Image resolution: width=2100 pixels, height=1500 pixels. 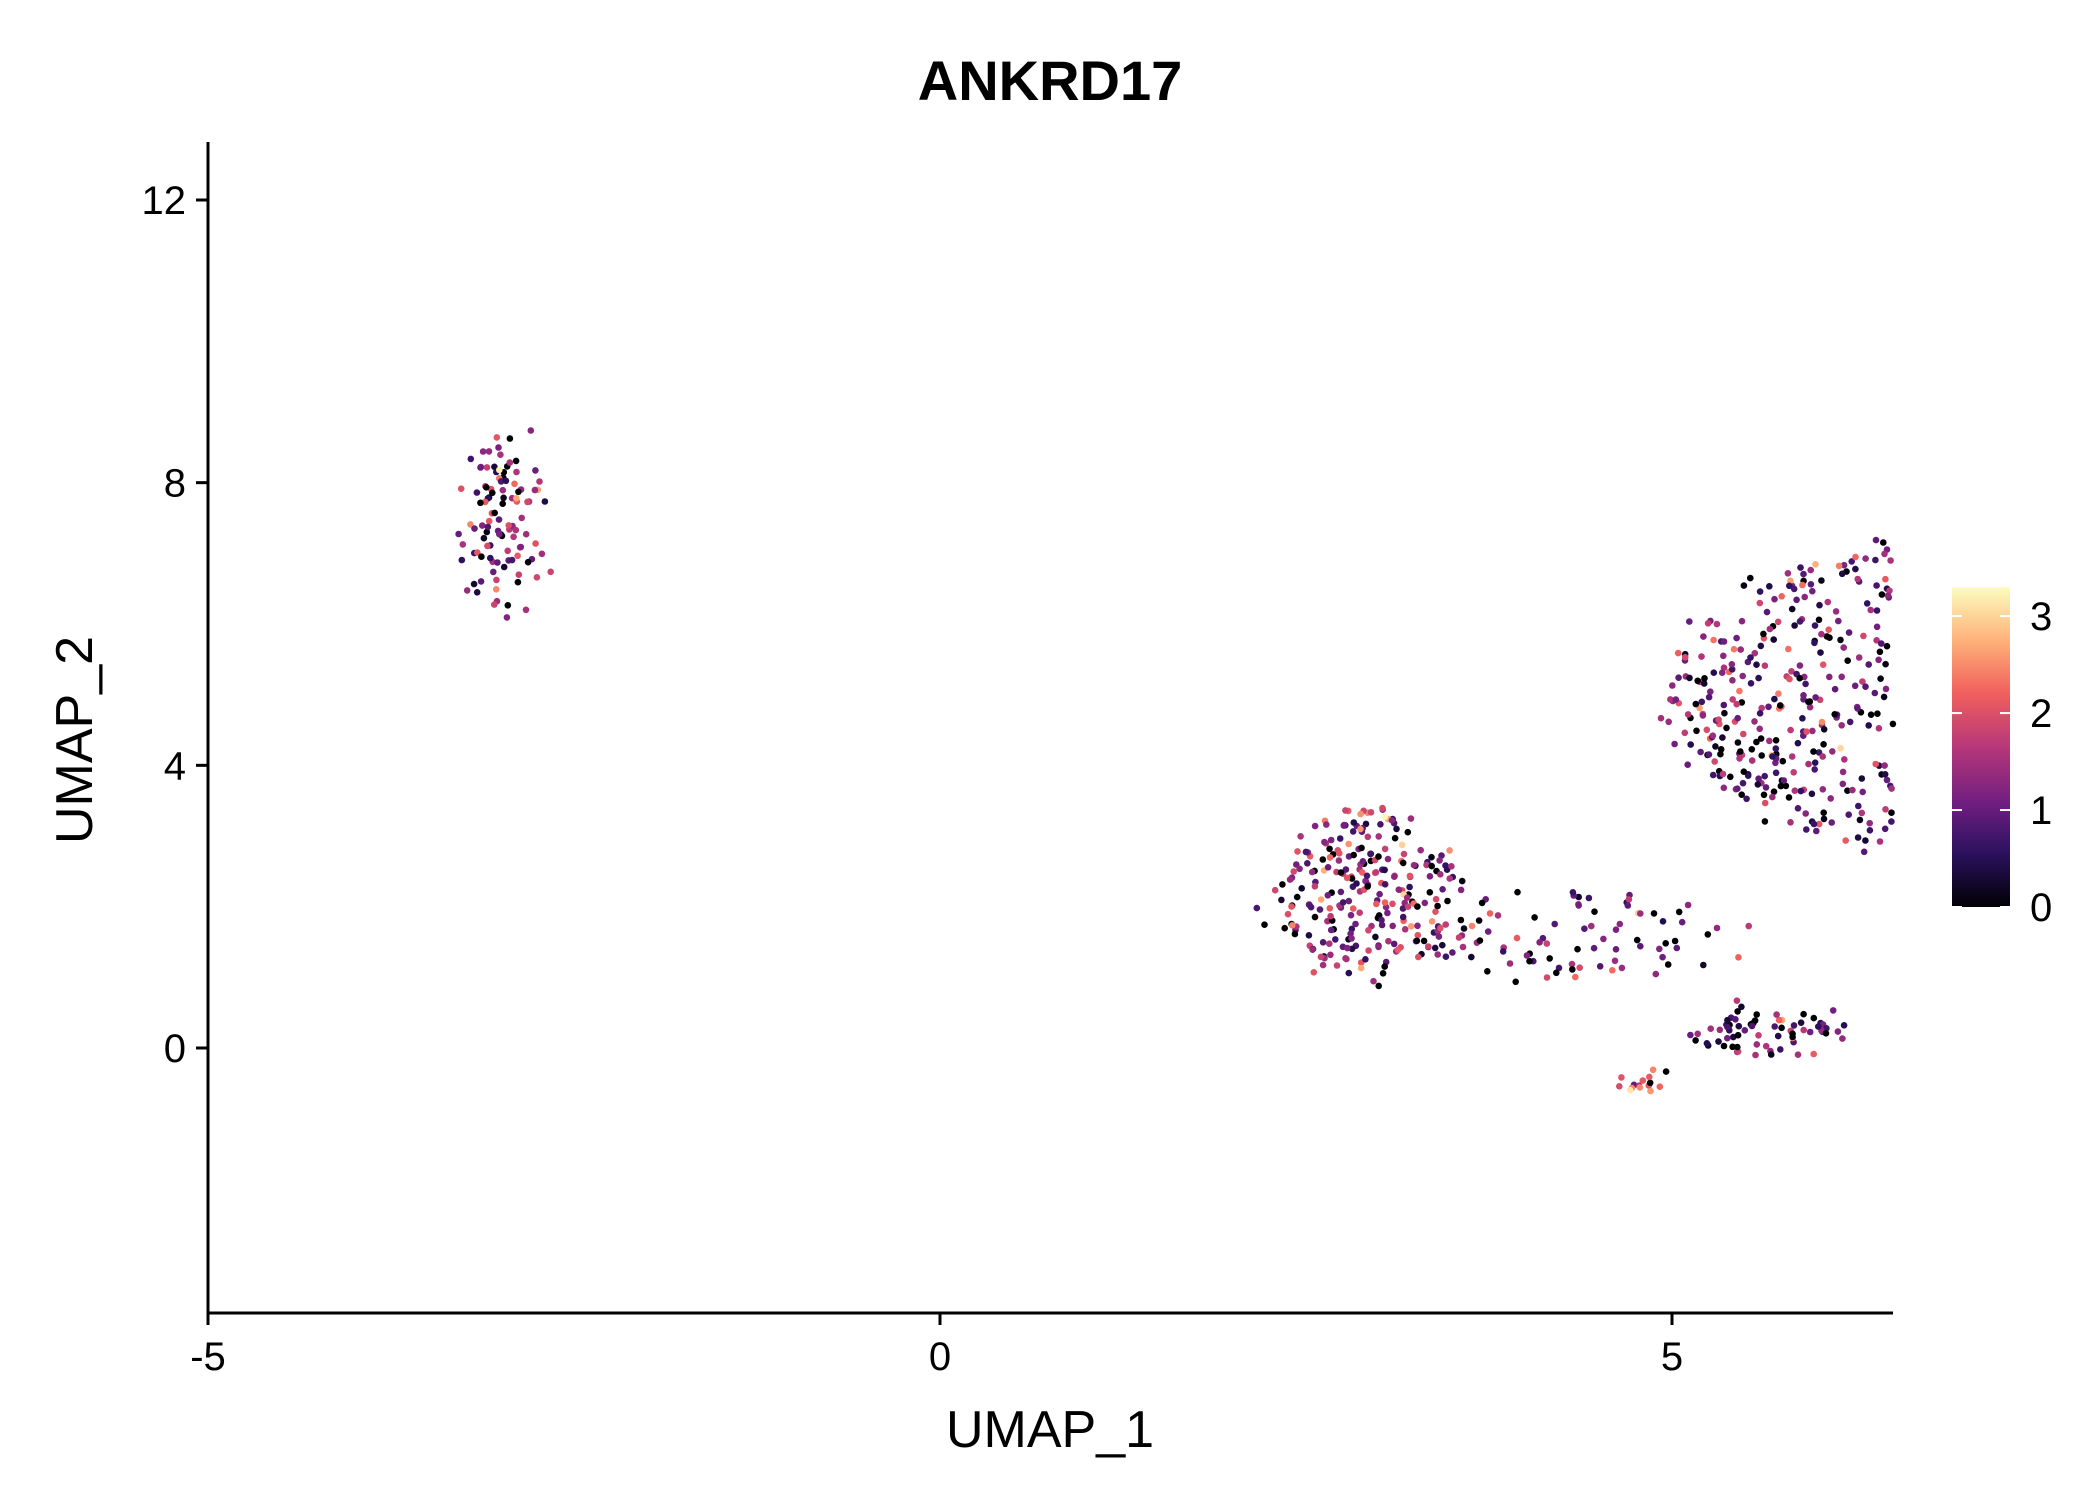 I want to click on colorbar-ticks: 0 1 2 3, so click(x=2002, y=762).